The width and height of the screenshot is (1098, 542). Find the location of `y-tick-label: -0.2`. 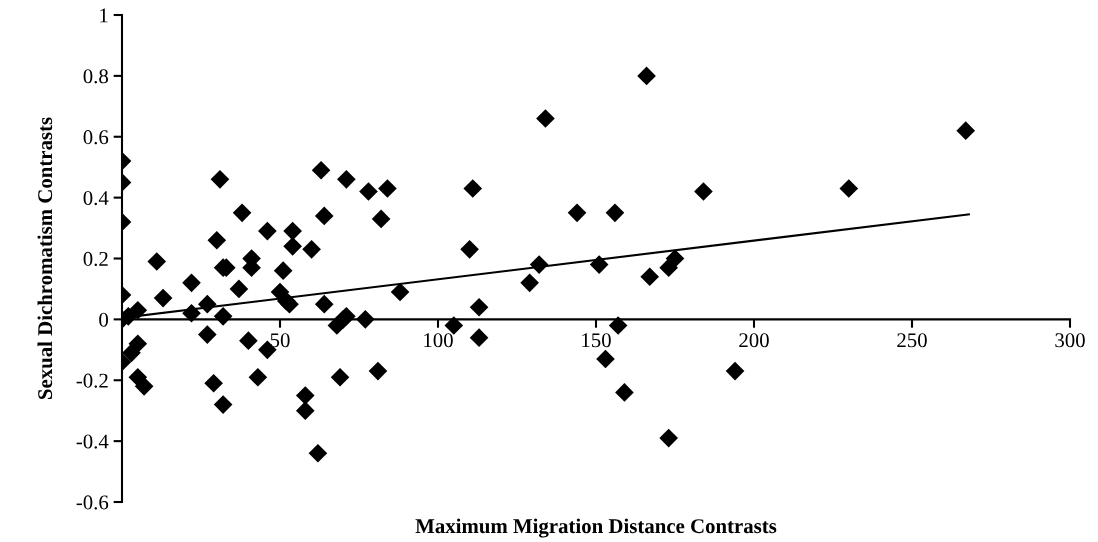

y-tick-label: -0.2 is located at coordinates (92, 380).